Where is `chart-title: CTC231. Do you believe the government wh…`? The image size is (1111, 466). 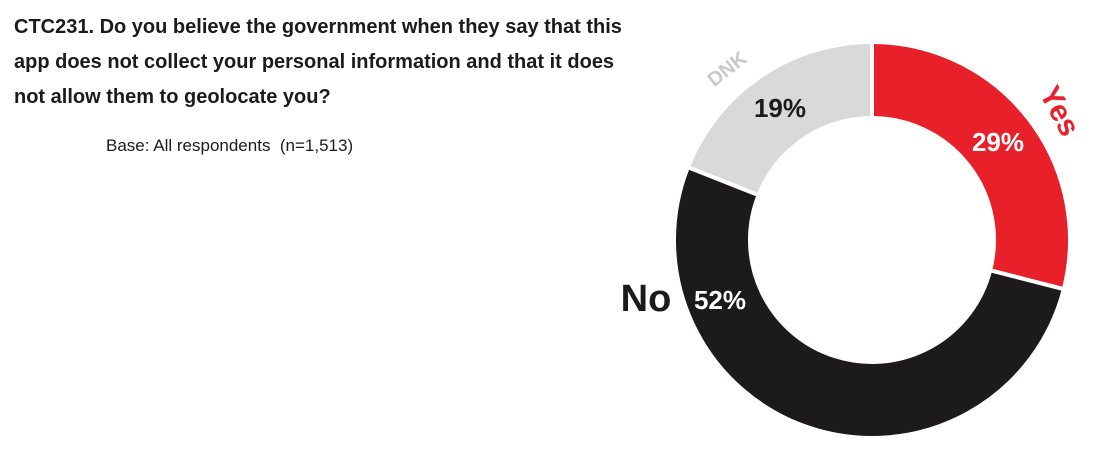
chart-title: CTC231. Do you believe the government wh… is located at coordinates (318, 62).